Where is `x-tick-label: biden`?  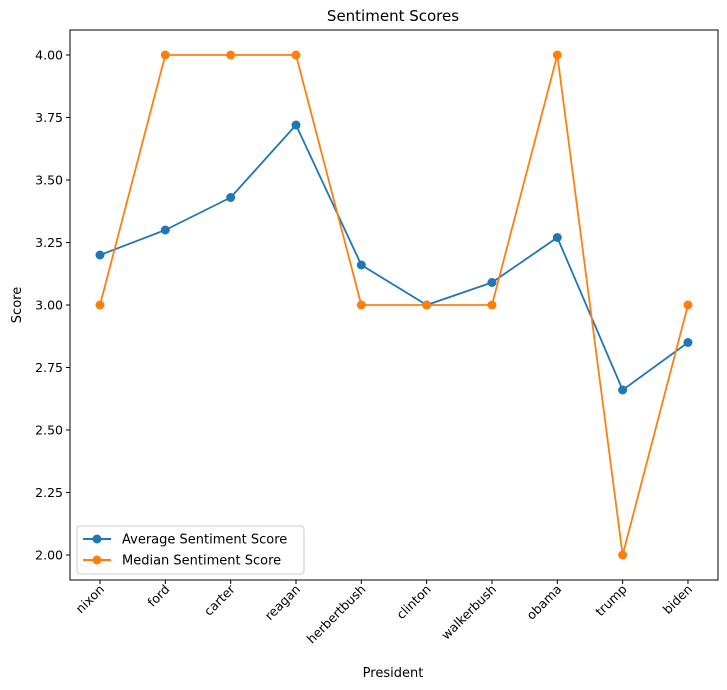 x-tick-label: biden is located at coordinates (677, 599).